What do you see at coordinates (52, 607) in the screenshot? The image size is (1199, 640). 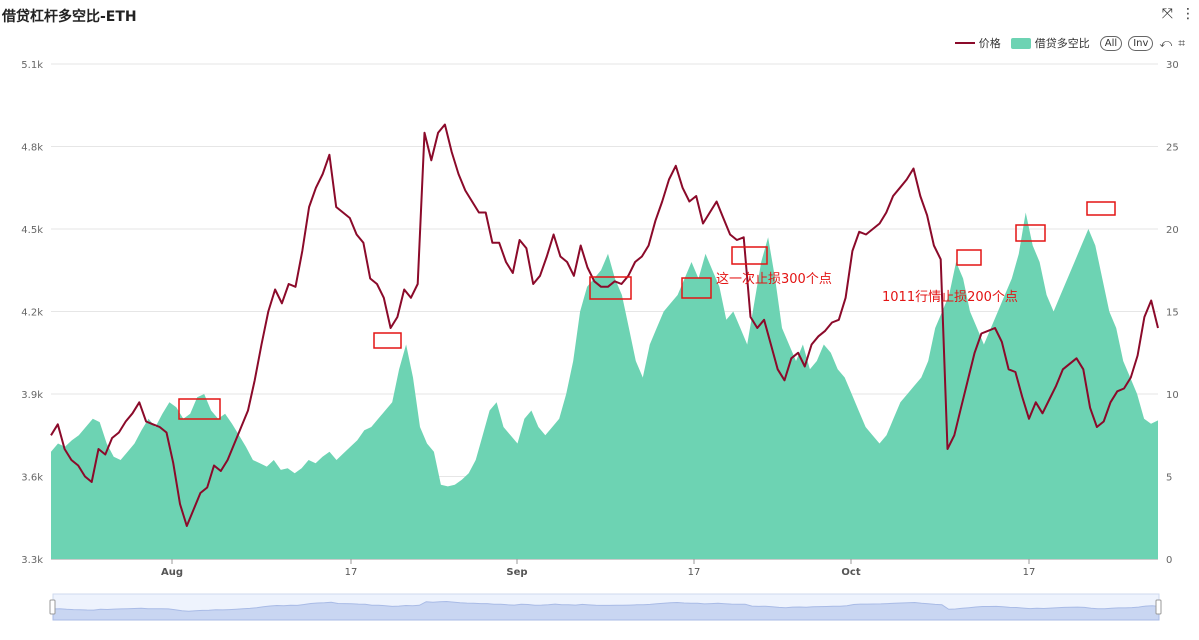 I see `zoom-handle-left` at bounding box center [52, 607].